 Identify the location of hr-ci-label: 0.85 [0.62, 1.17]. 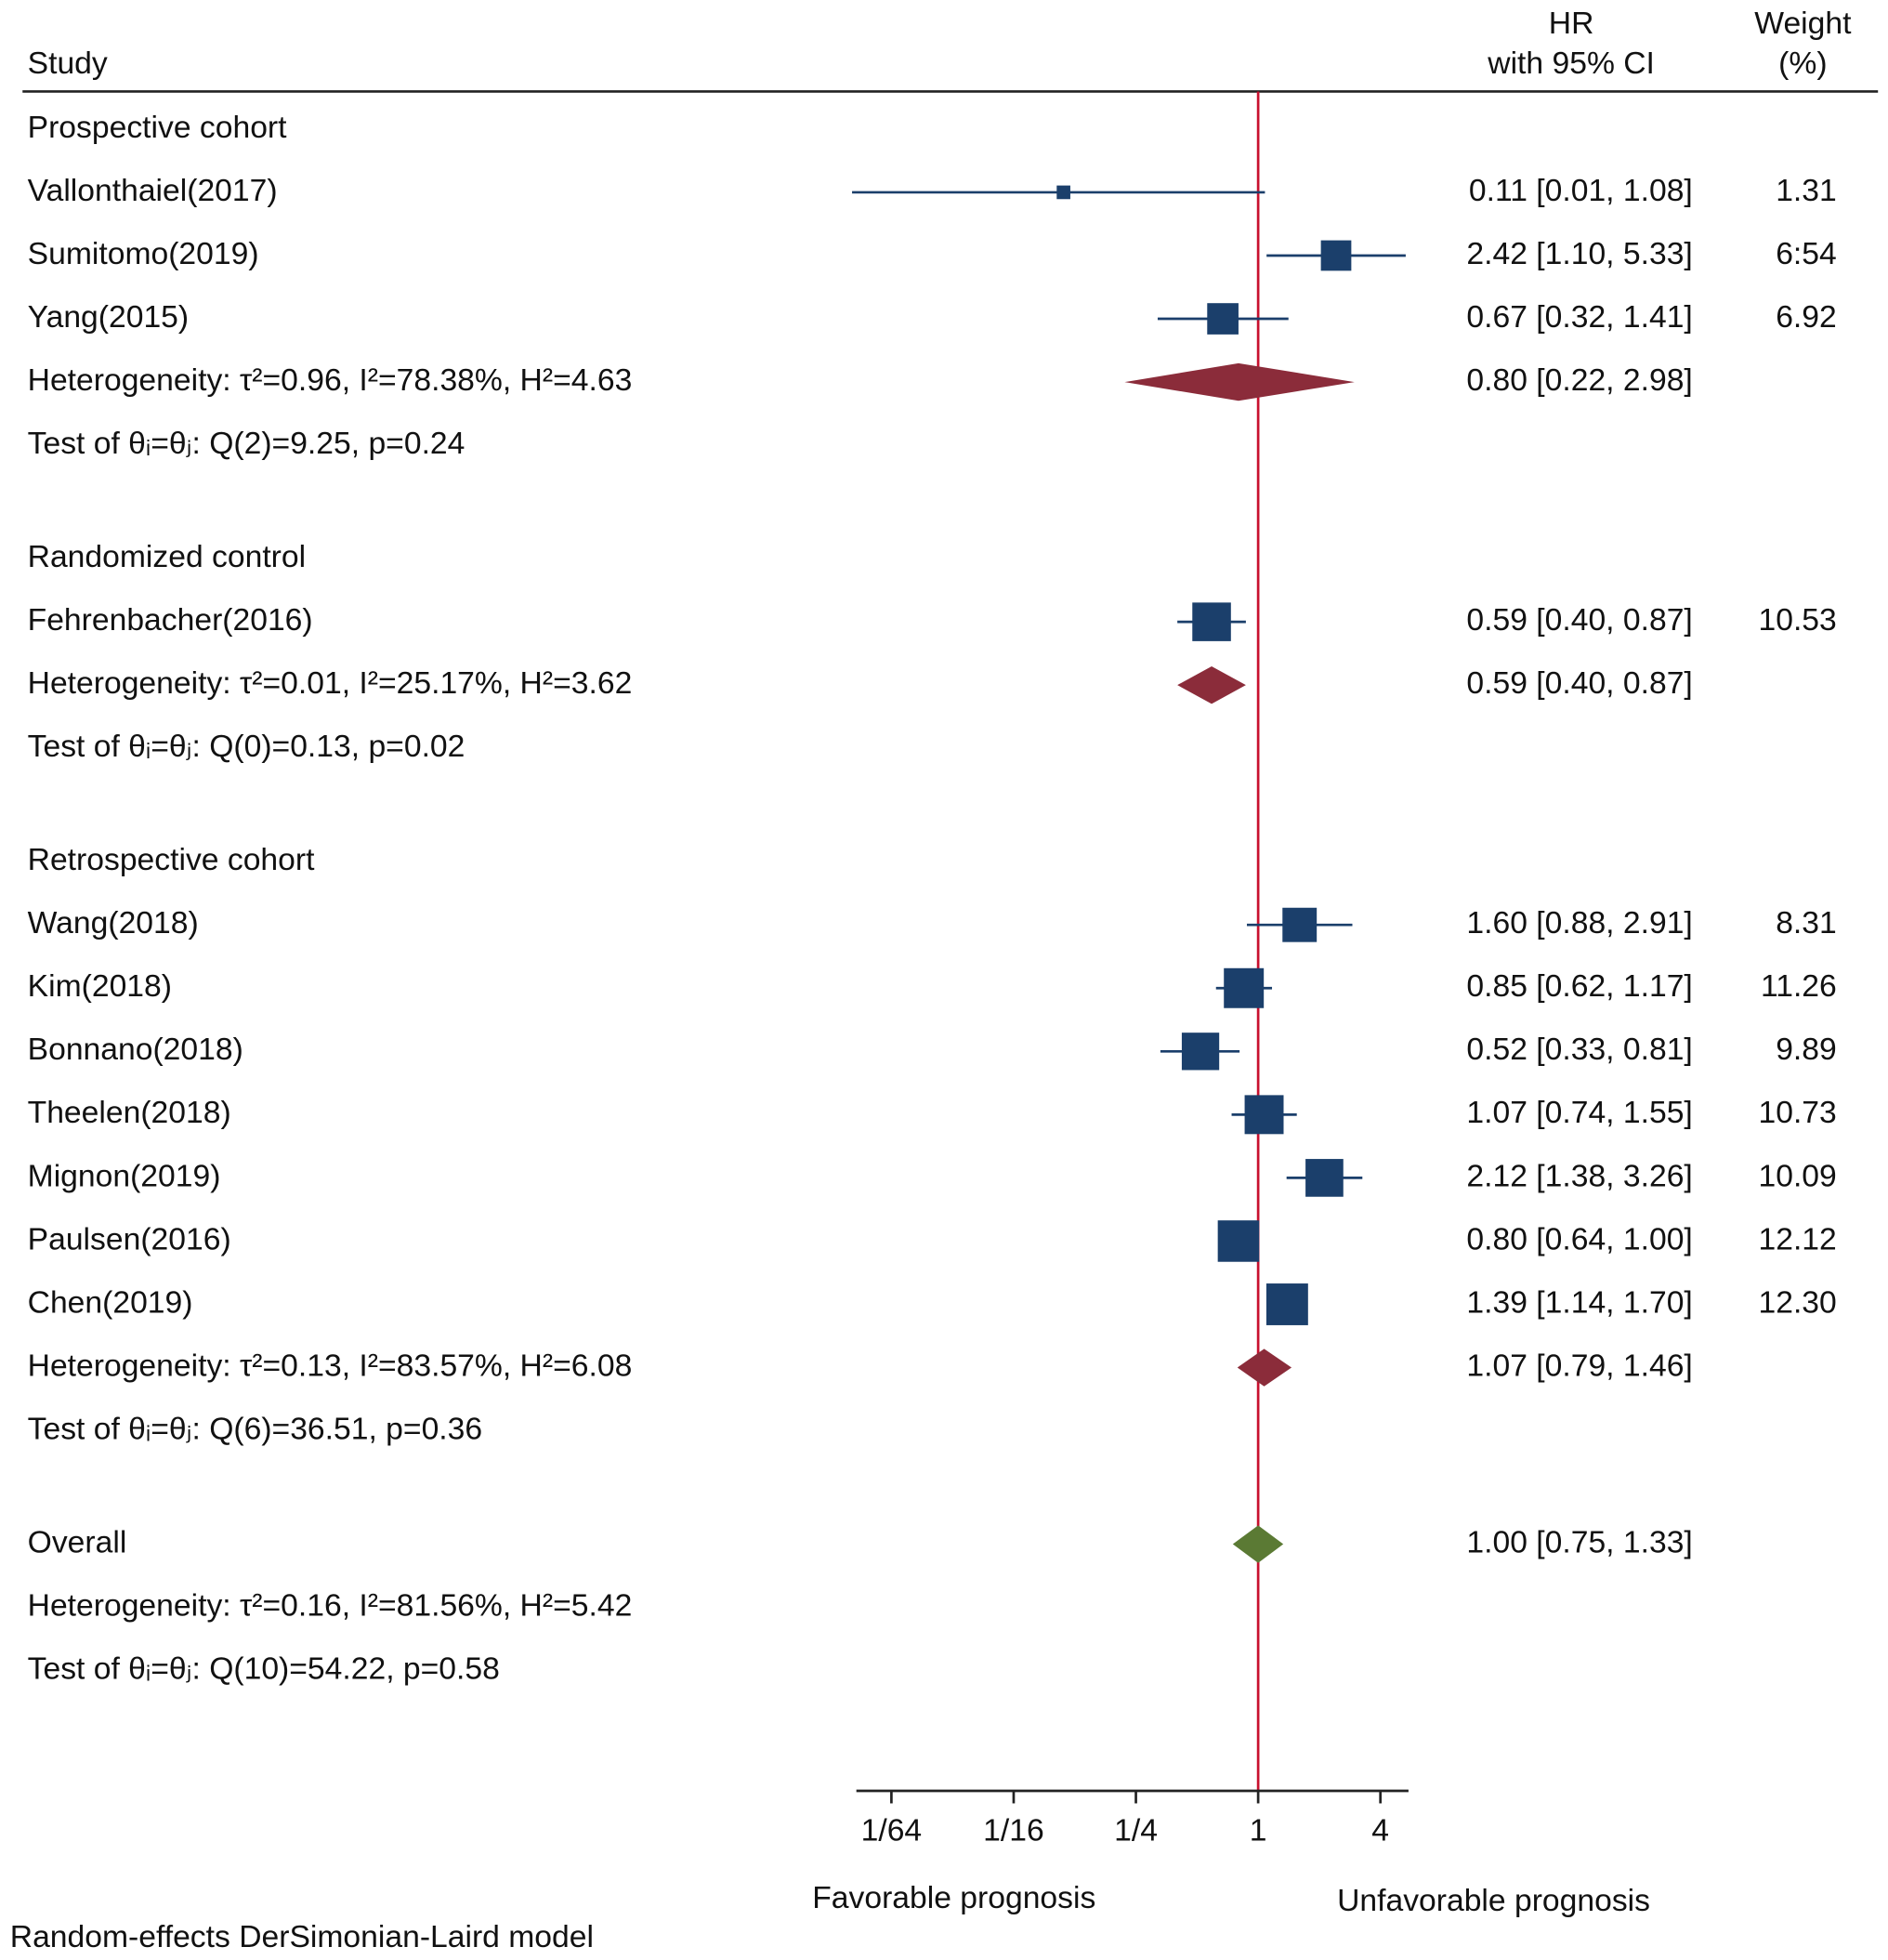
(1579, 987).